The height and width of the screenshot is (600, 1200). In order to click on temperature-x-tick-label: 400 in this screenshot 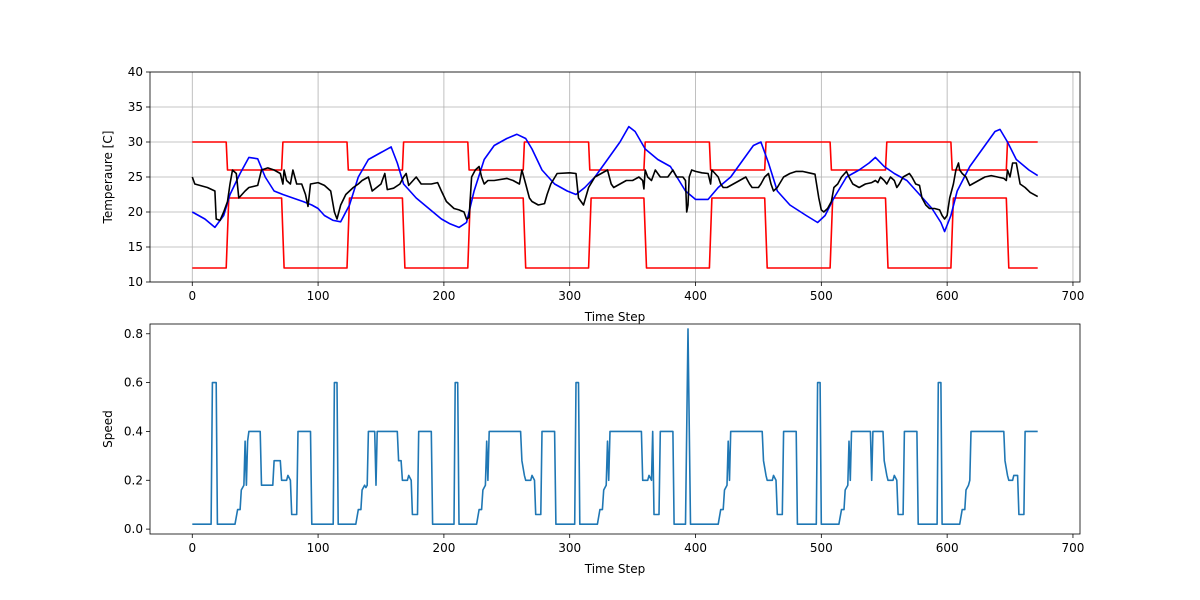, I will do `click(695, 296)`.